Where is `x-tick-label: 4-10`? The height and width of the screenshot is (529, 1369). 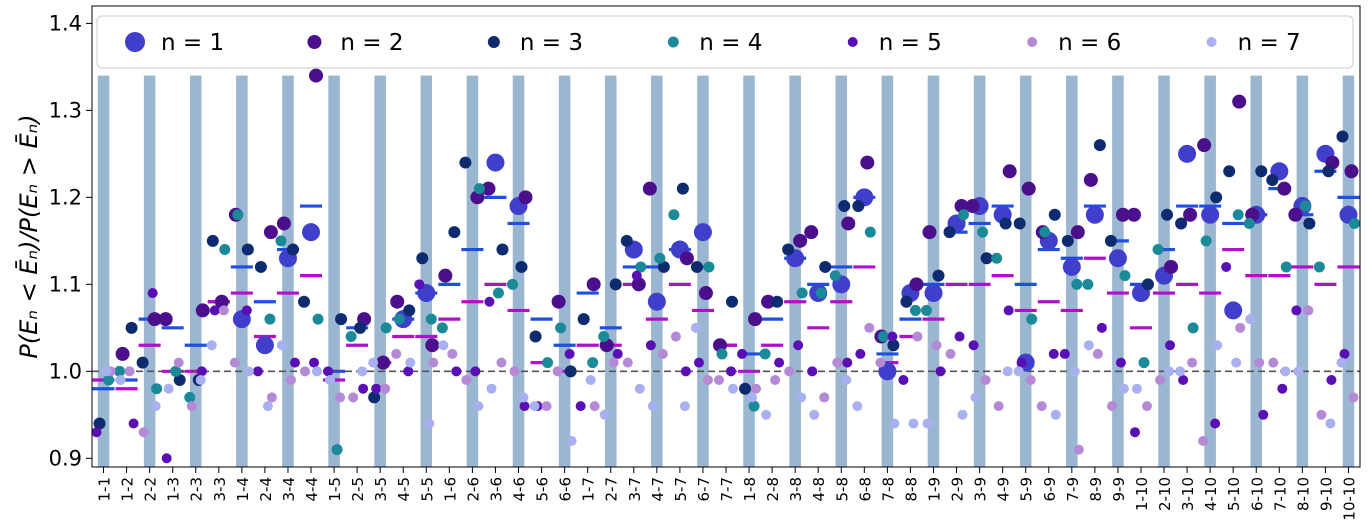 x-tick-label: 4-10 is located at coordinates (1211, 494).